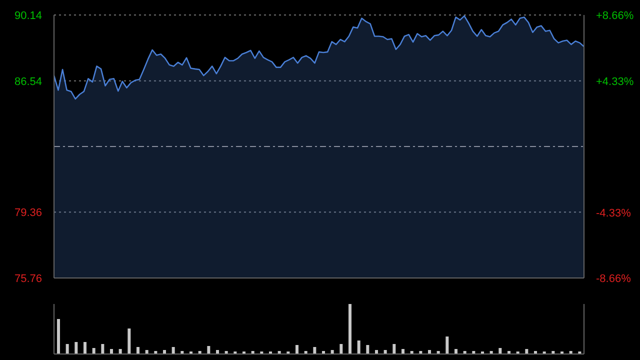 The height and width of the screenshot is (360, 640). Describe the element at coordinates (28, 82) in the screenshot. I see `y-tick-label: 86.54` at that location.